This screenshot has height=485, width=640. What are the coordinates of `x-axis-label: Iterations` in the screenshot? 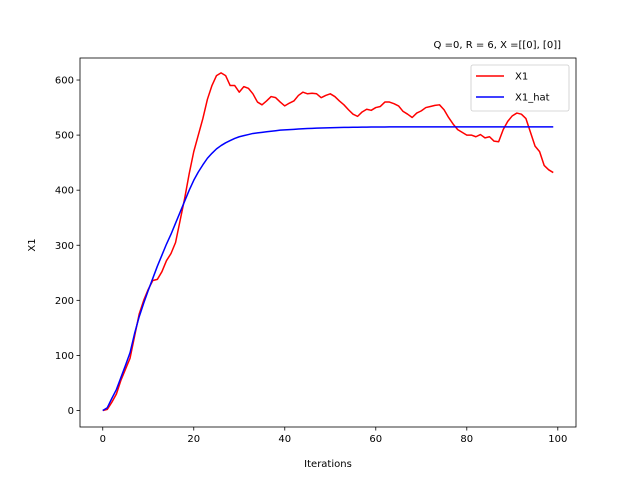 It's located at (328, 464).